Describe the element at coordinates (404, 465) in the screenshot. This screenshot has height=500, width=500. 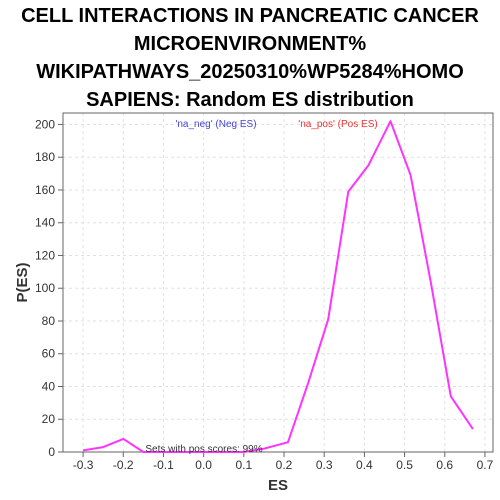
I see `x-tick-label: 0.5` at that location.